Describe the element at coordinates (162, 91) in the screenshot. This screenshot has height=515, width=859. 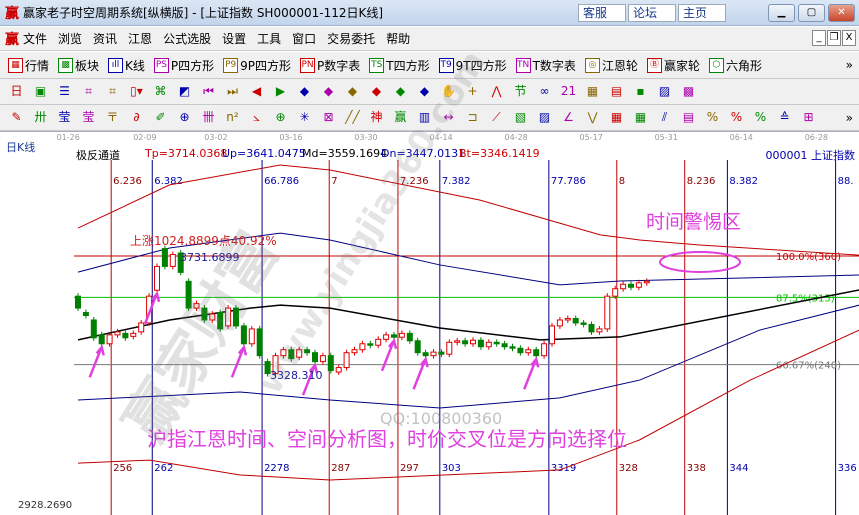
I see `pattern-button: ⌘` at that location.